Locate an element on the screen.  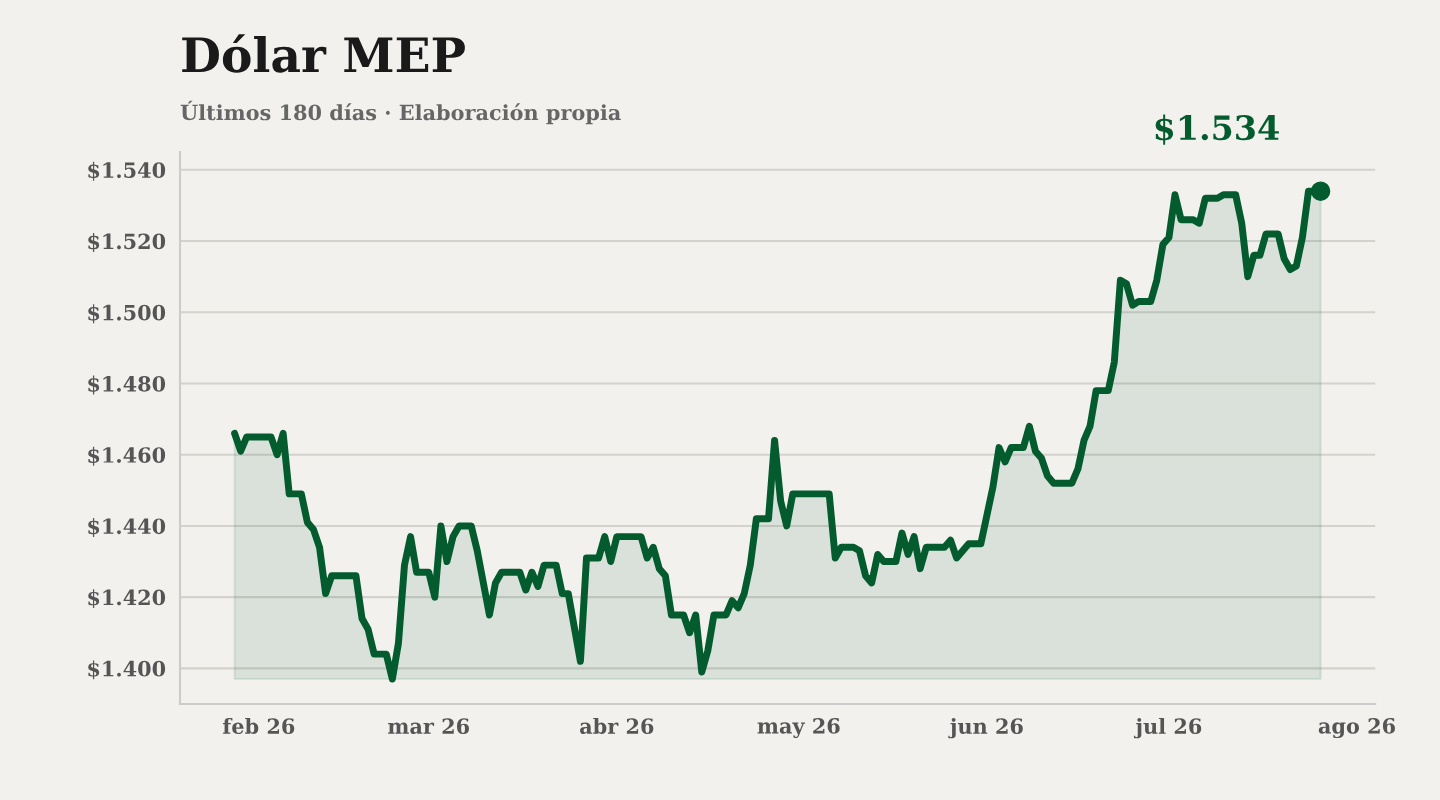
chart-subtitle: Últimos 180 días · Elaboración propia is located at coordinates (400, 112).